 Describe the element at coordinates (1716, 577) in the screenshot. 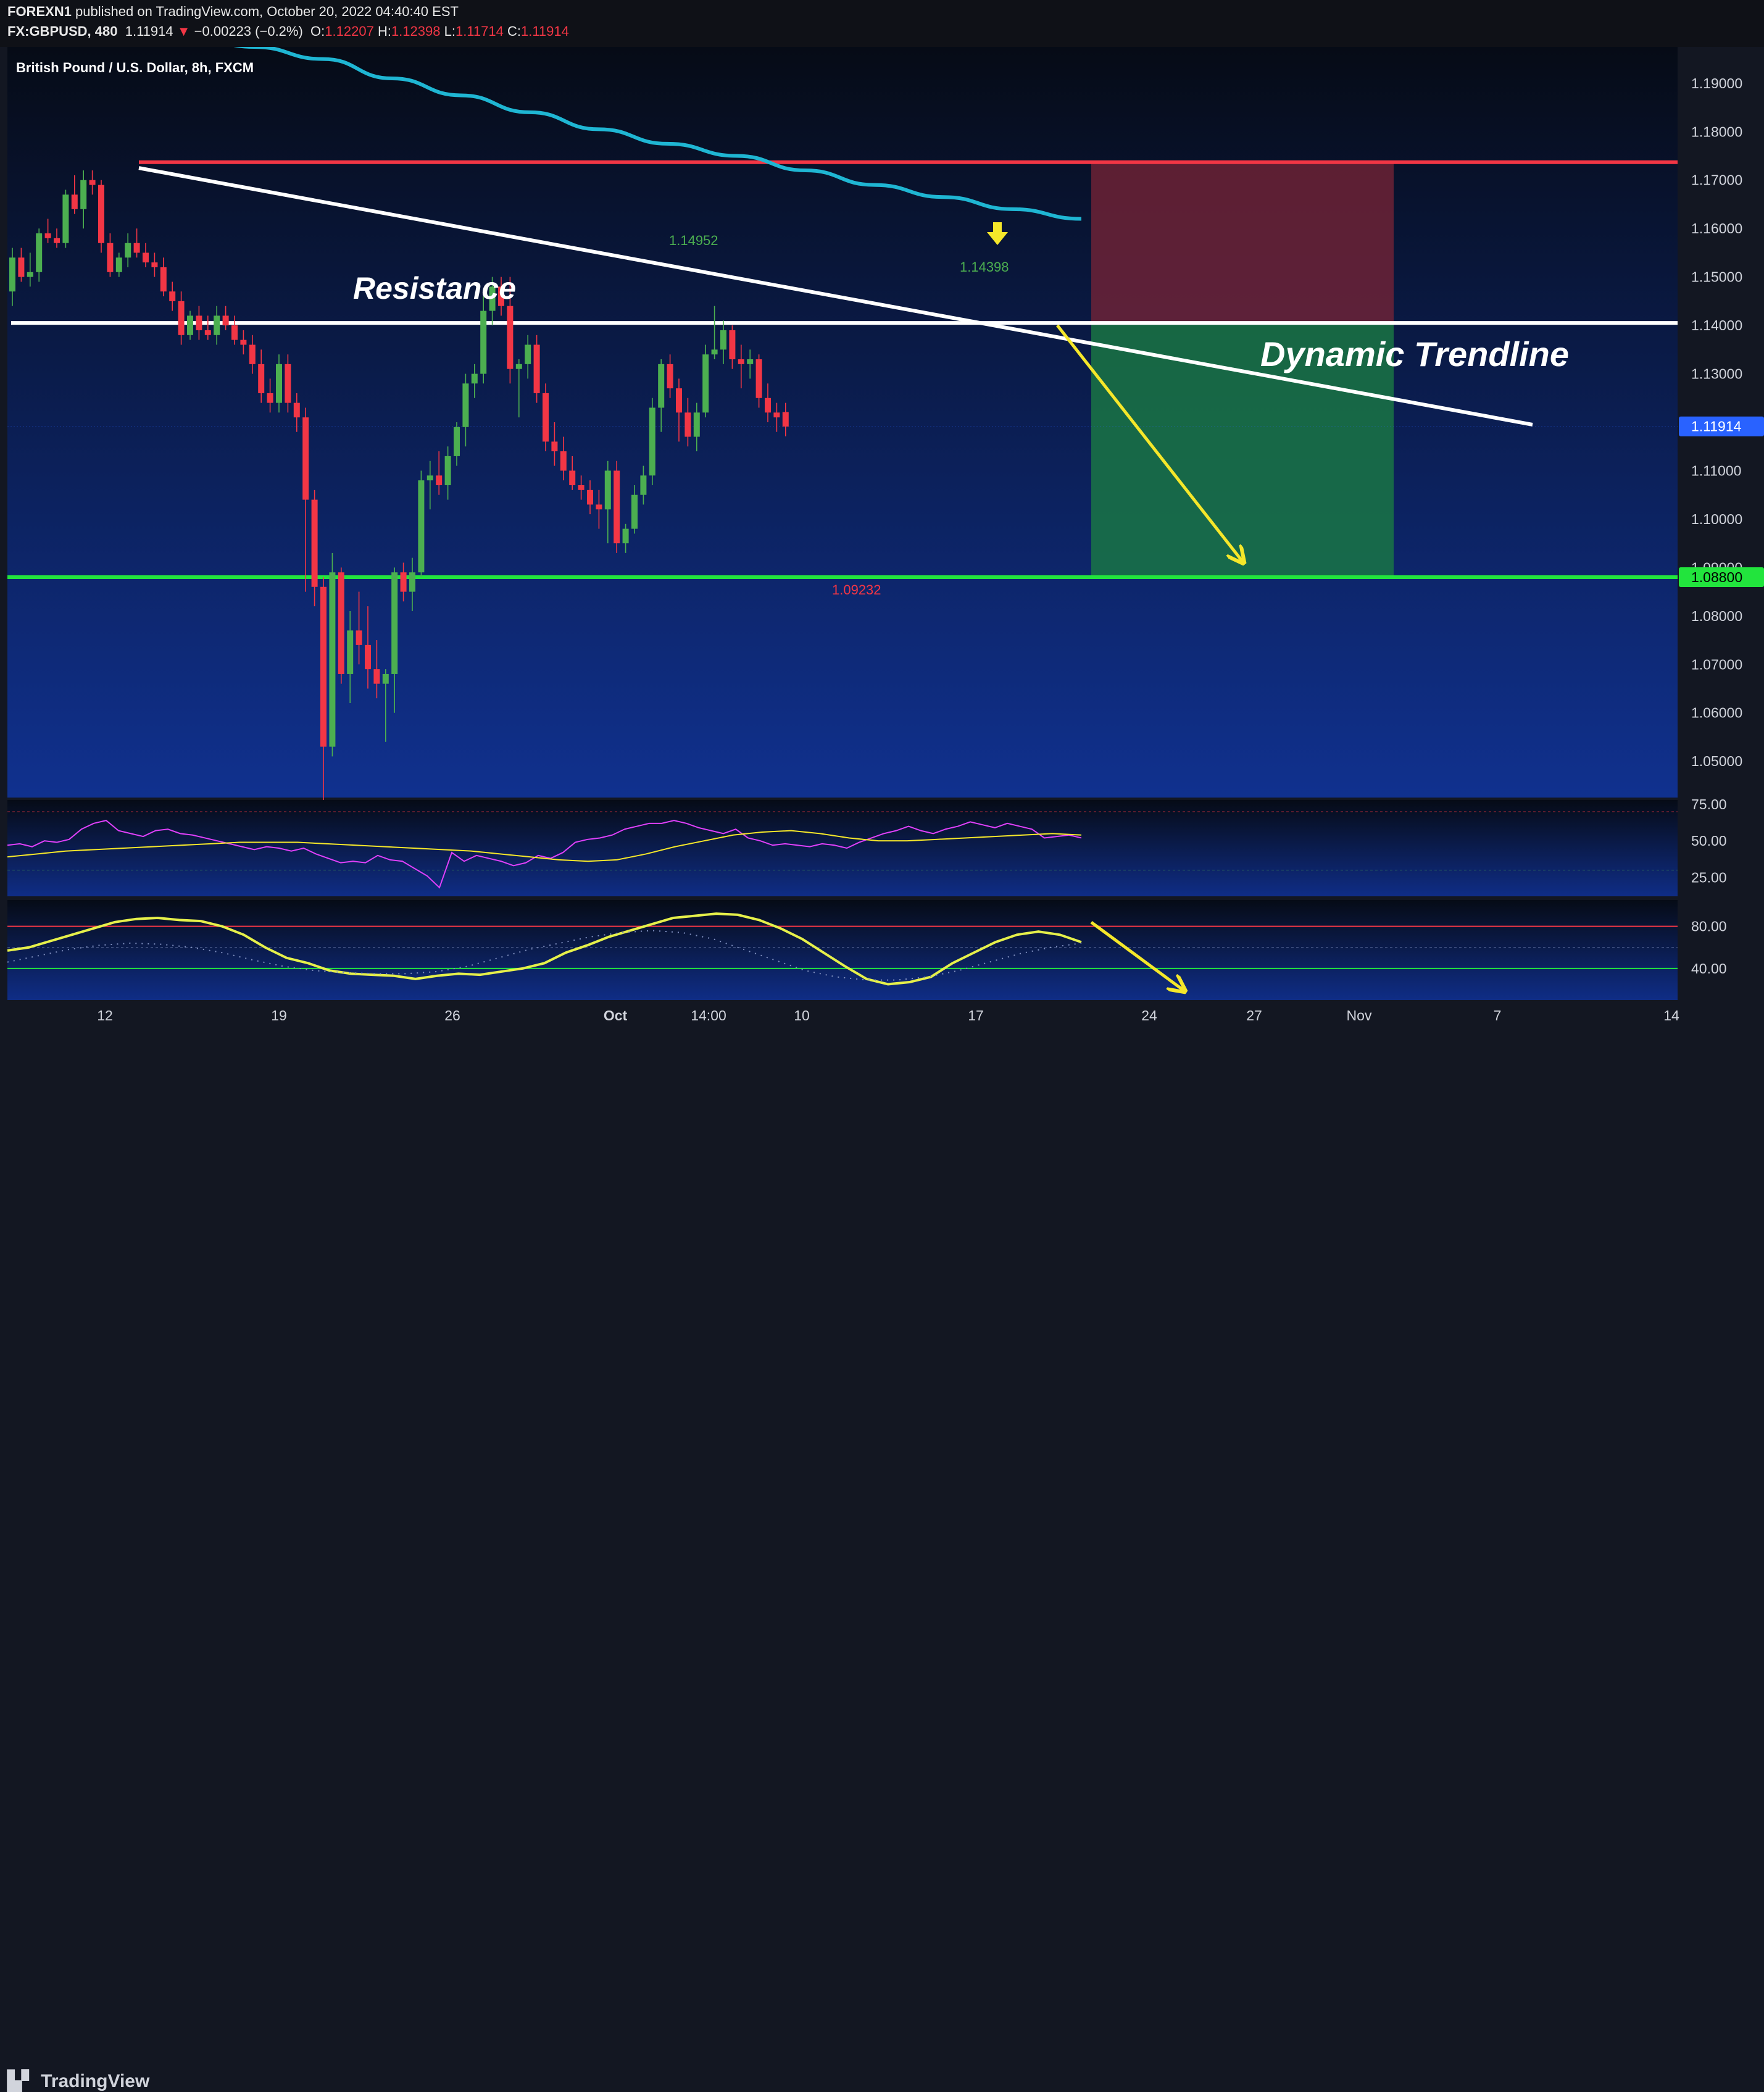

I see `target-price-badge-label: 1.08800` at that location.